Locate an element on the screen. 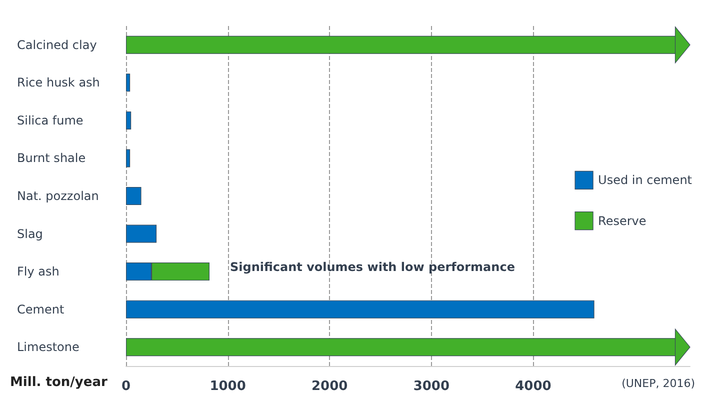 This screenshot has width=707, height=401. x-tick-label: 0 is located at coordinates (126, 386).